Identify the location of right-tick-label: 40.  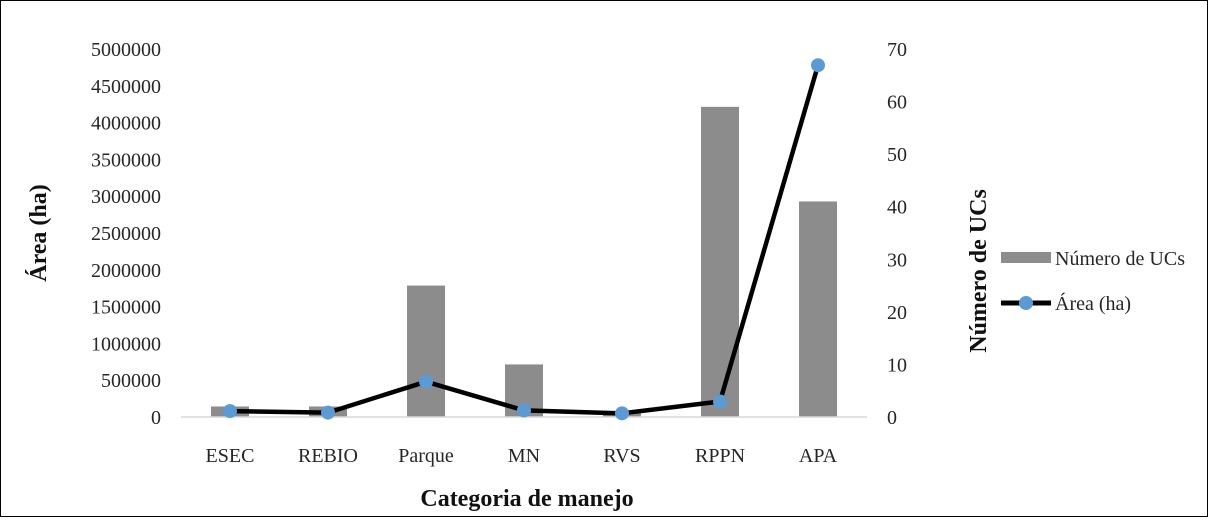
(897, 208).